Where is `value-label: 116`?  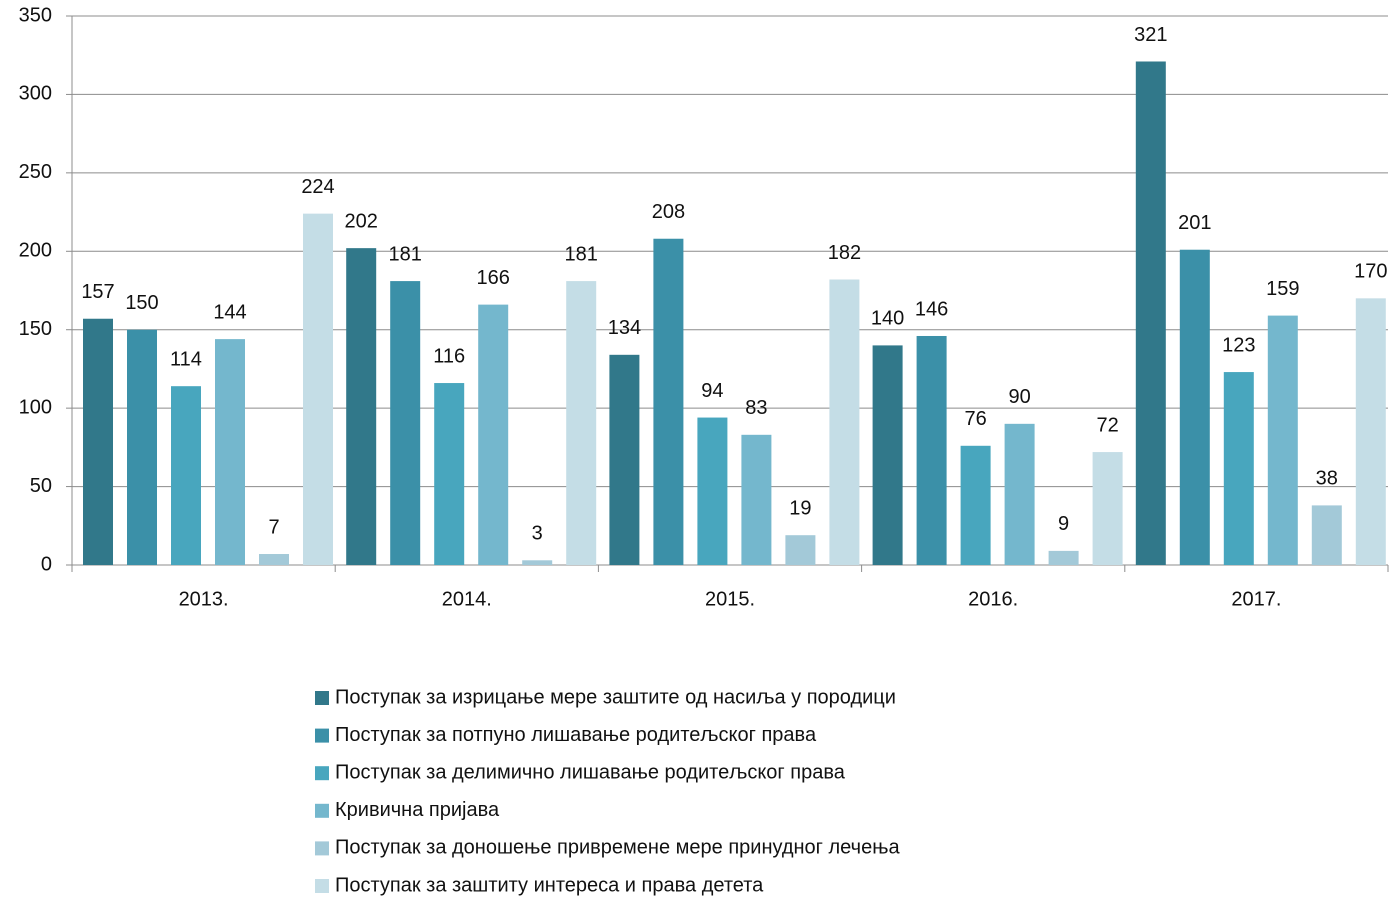 value-label: 116 is located at coordinates (449, 356).